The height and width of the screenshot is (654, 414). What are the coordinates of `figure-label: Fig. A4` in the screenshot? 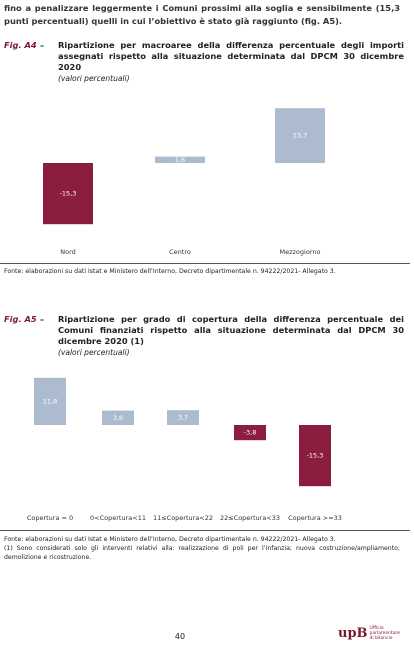 It's located at (20, 45).